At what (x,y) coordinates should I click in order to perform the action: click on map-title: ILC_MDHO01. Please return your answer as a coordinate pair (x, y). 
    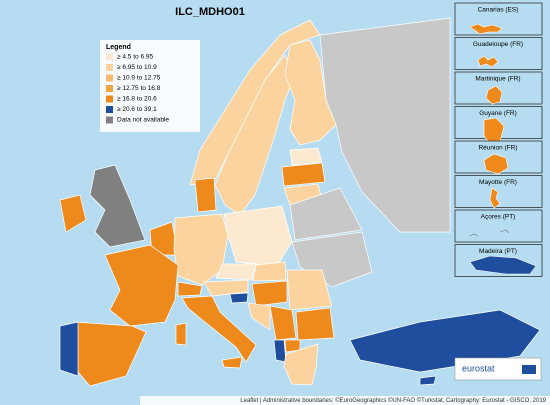
    Looking at the image, I should click on (210, 12).